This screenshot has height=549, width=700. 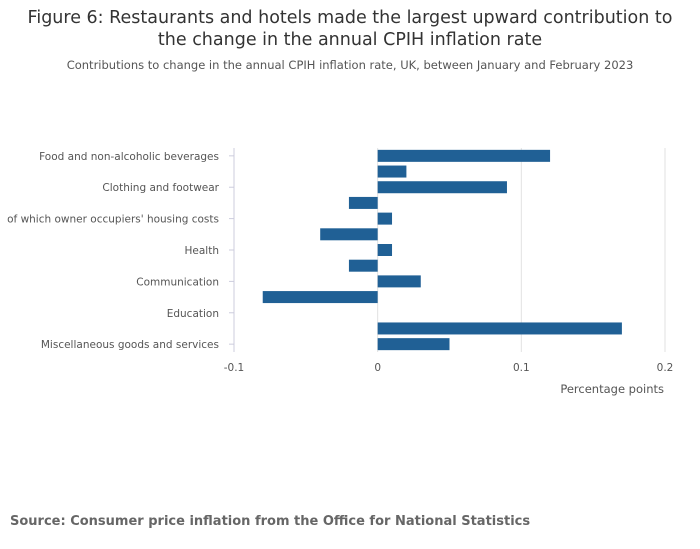 What do you see at coordinates (612, 389) in the screenshot?
I see `x-axis-label: Percentage points` at bounding box center [612, 389].